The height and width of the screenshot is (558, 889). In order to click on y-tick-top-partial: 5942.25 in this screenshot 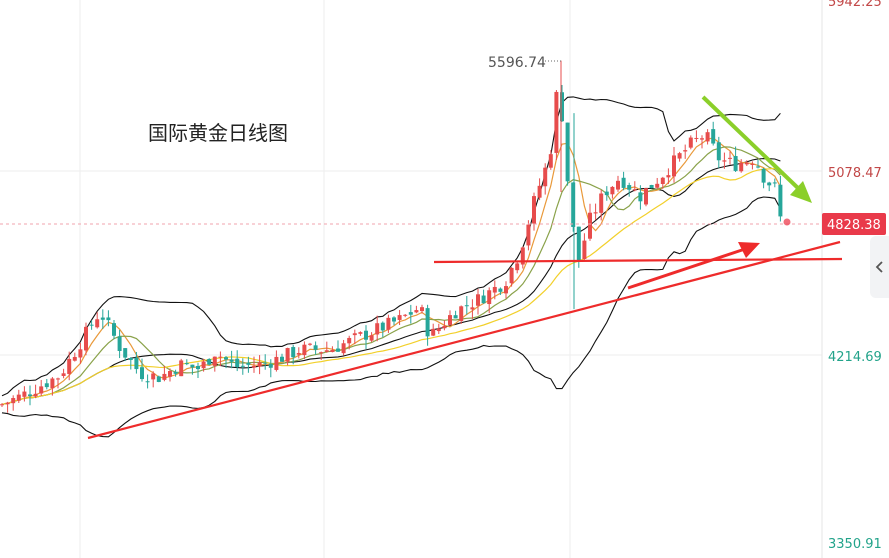, I will do `click(855, 5)`.